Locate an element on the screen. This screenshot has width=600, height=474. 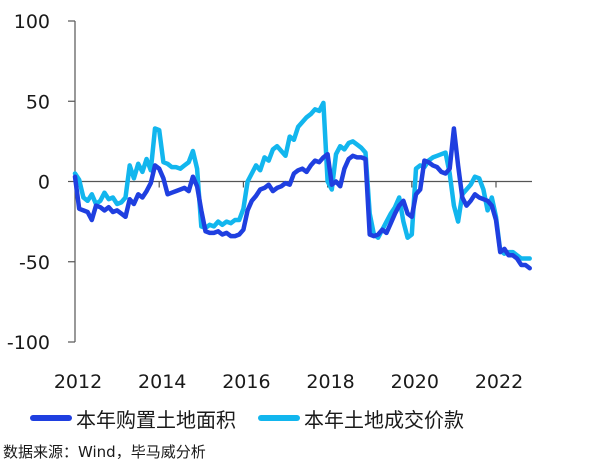
x-tick-label: 2016 is located at coordinates (246, 382).